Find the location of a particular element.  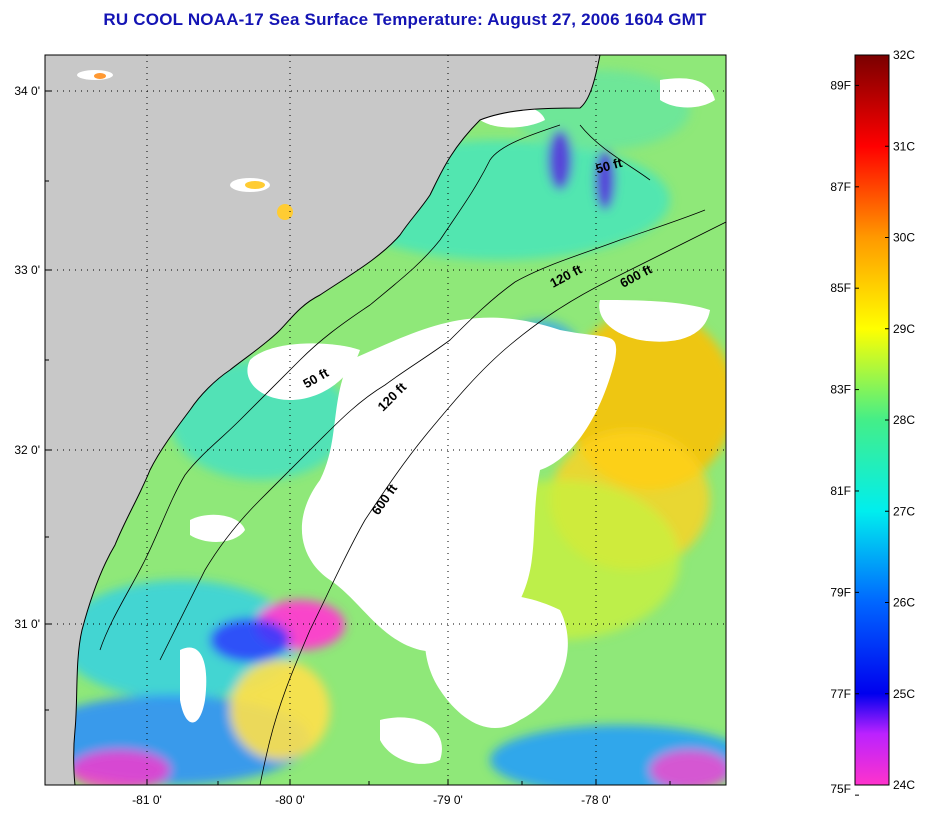

colorbar-label-celsius: 28C is located at coordinates (904, 420).